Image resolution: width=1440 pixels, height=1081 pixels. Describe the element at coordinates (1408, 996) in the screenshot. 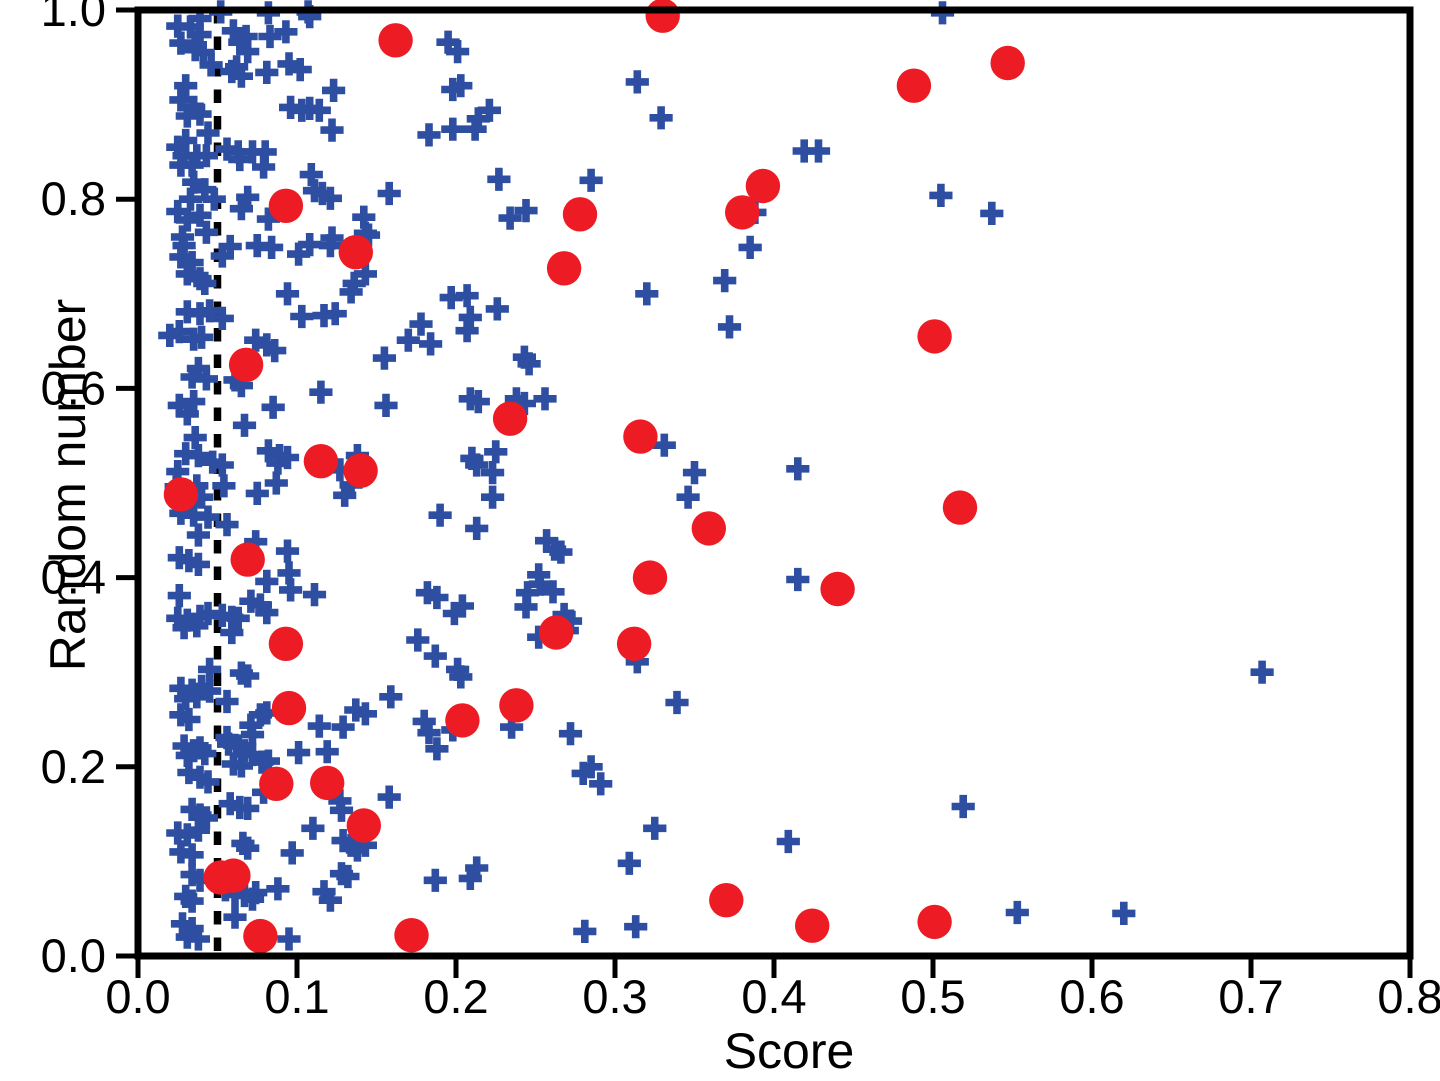

I see `x-tick-label: 0.8` at that location.